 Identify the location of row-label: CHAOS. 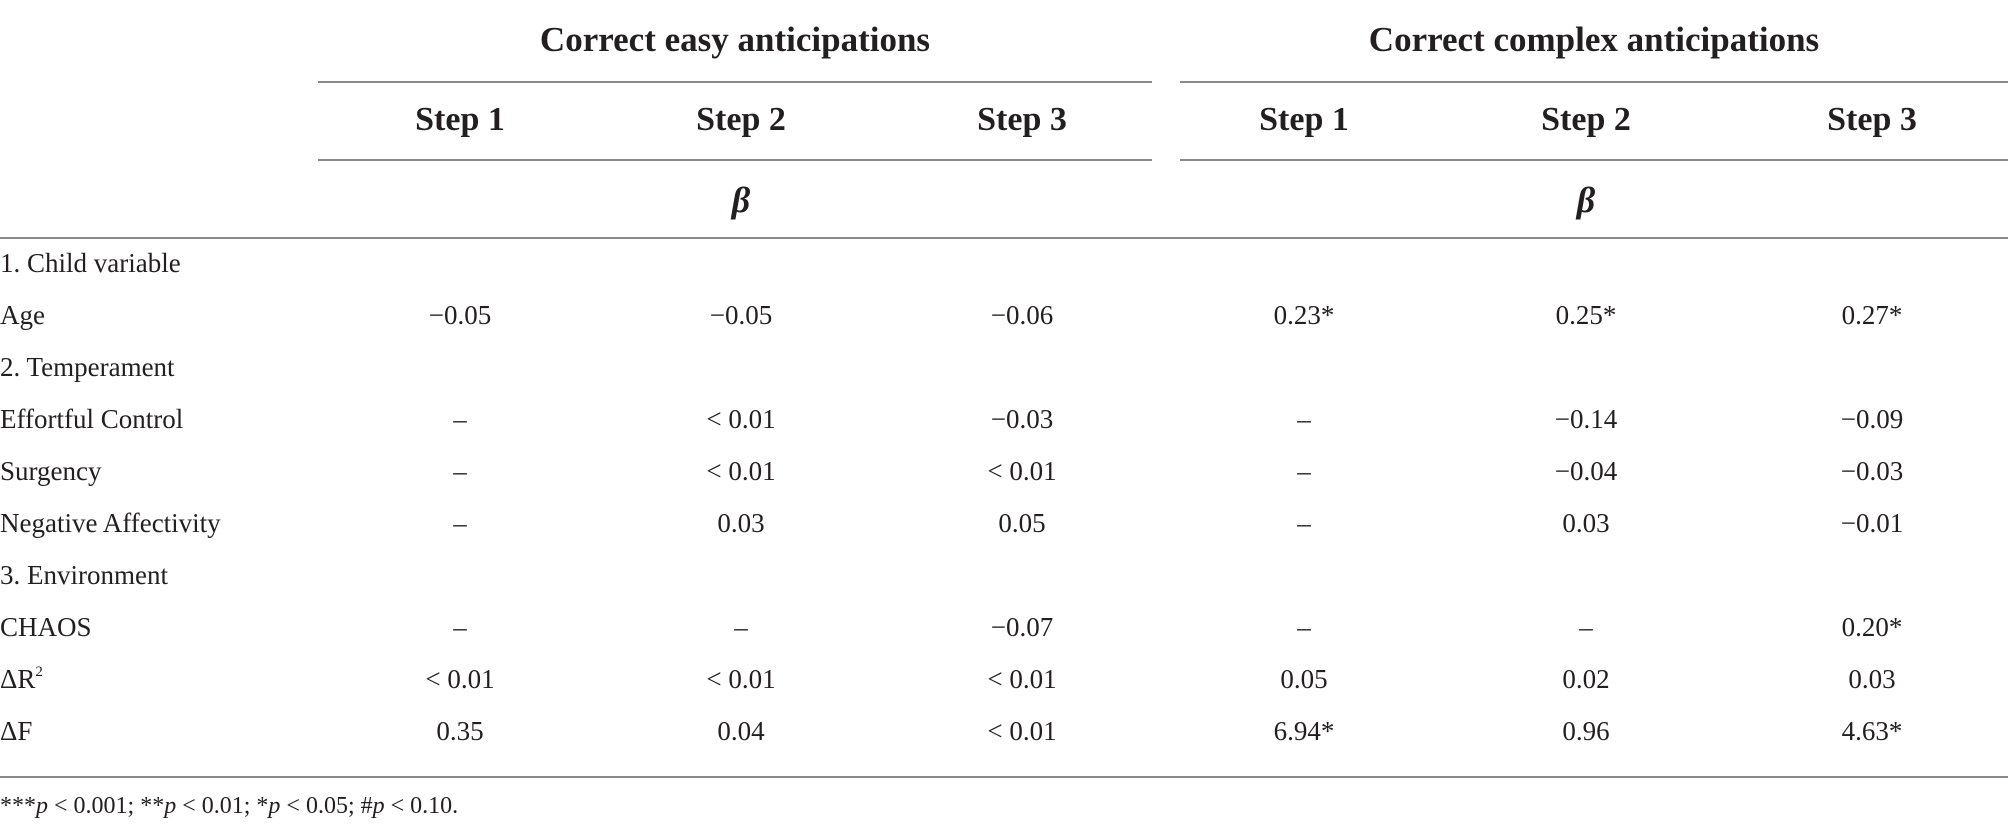
(46, 627).